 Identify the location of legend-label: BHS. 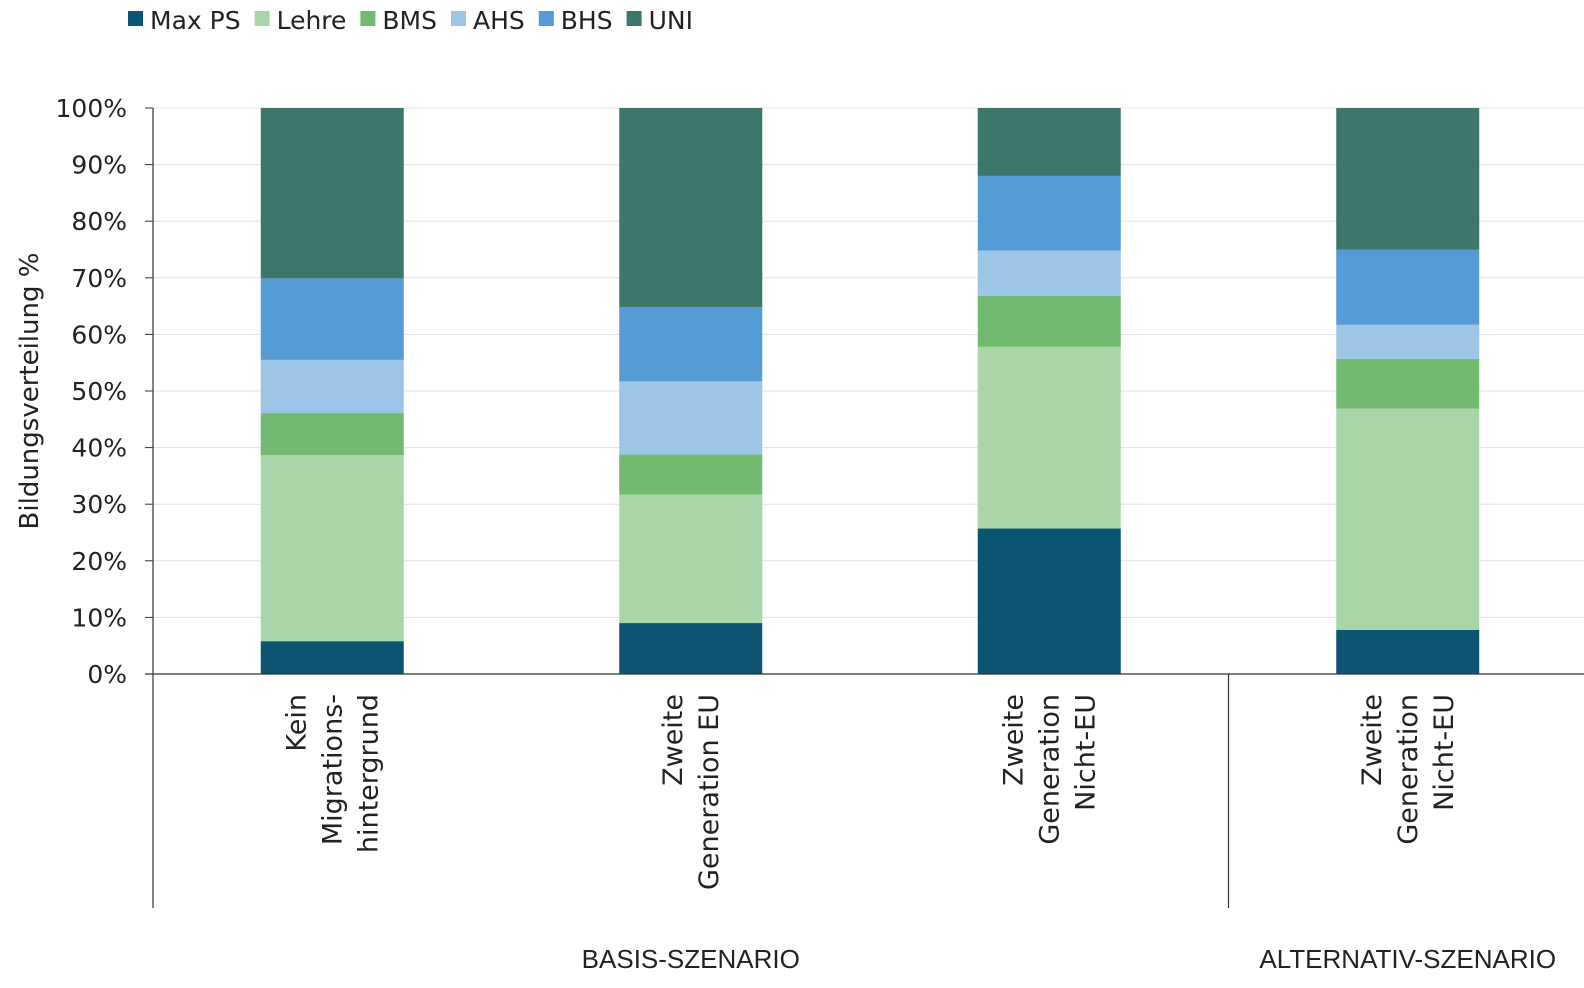
(587, 20).